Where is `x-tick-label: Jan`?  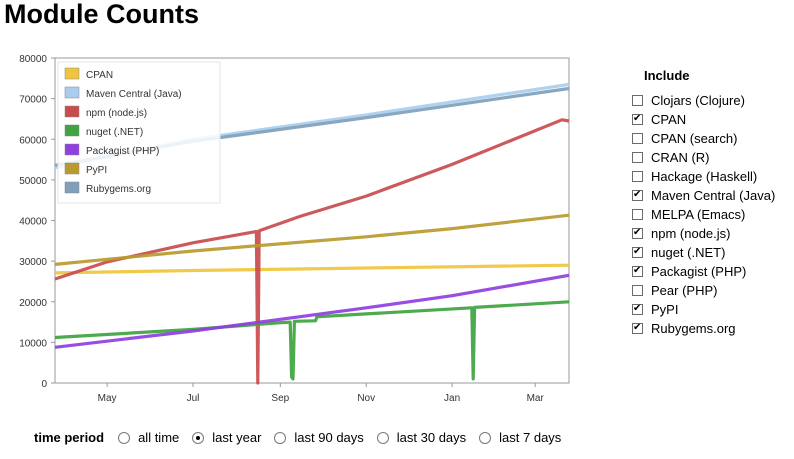
x-tick-label: Jan is located at coordinates (452, 398).